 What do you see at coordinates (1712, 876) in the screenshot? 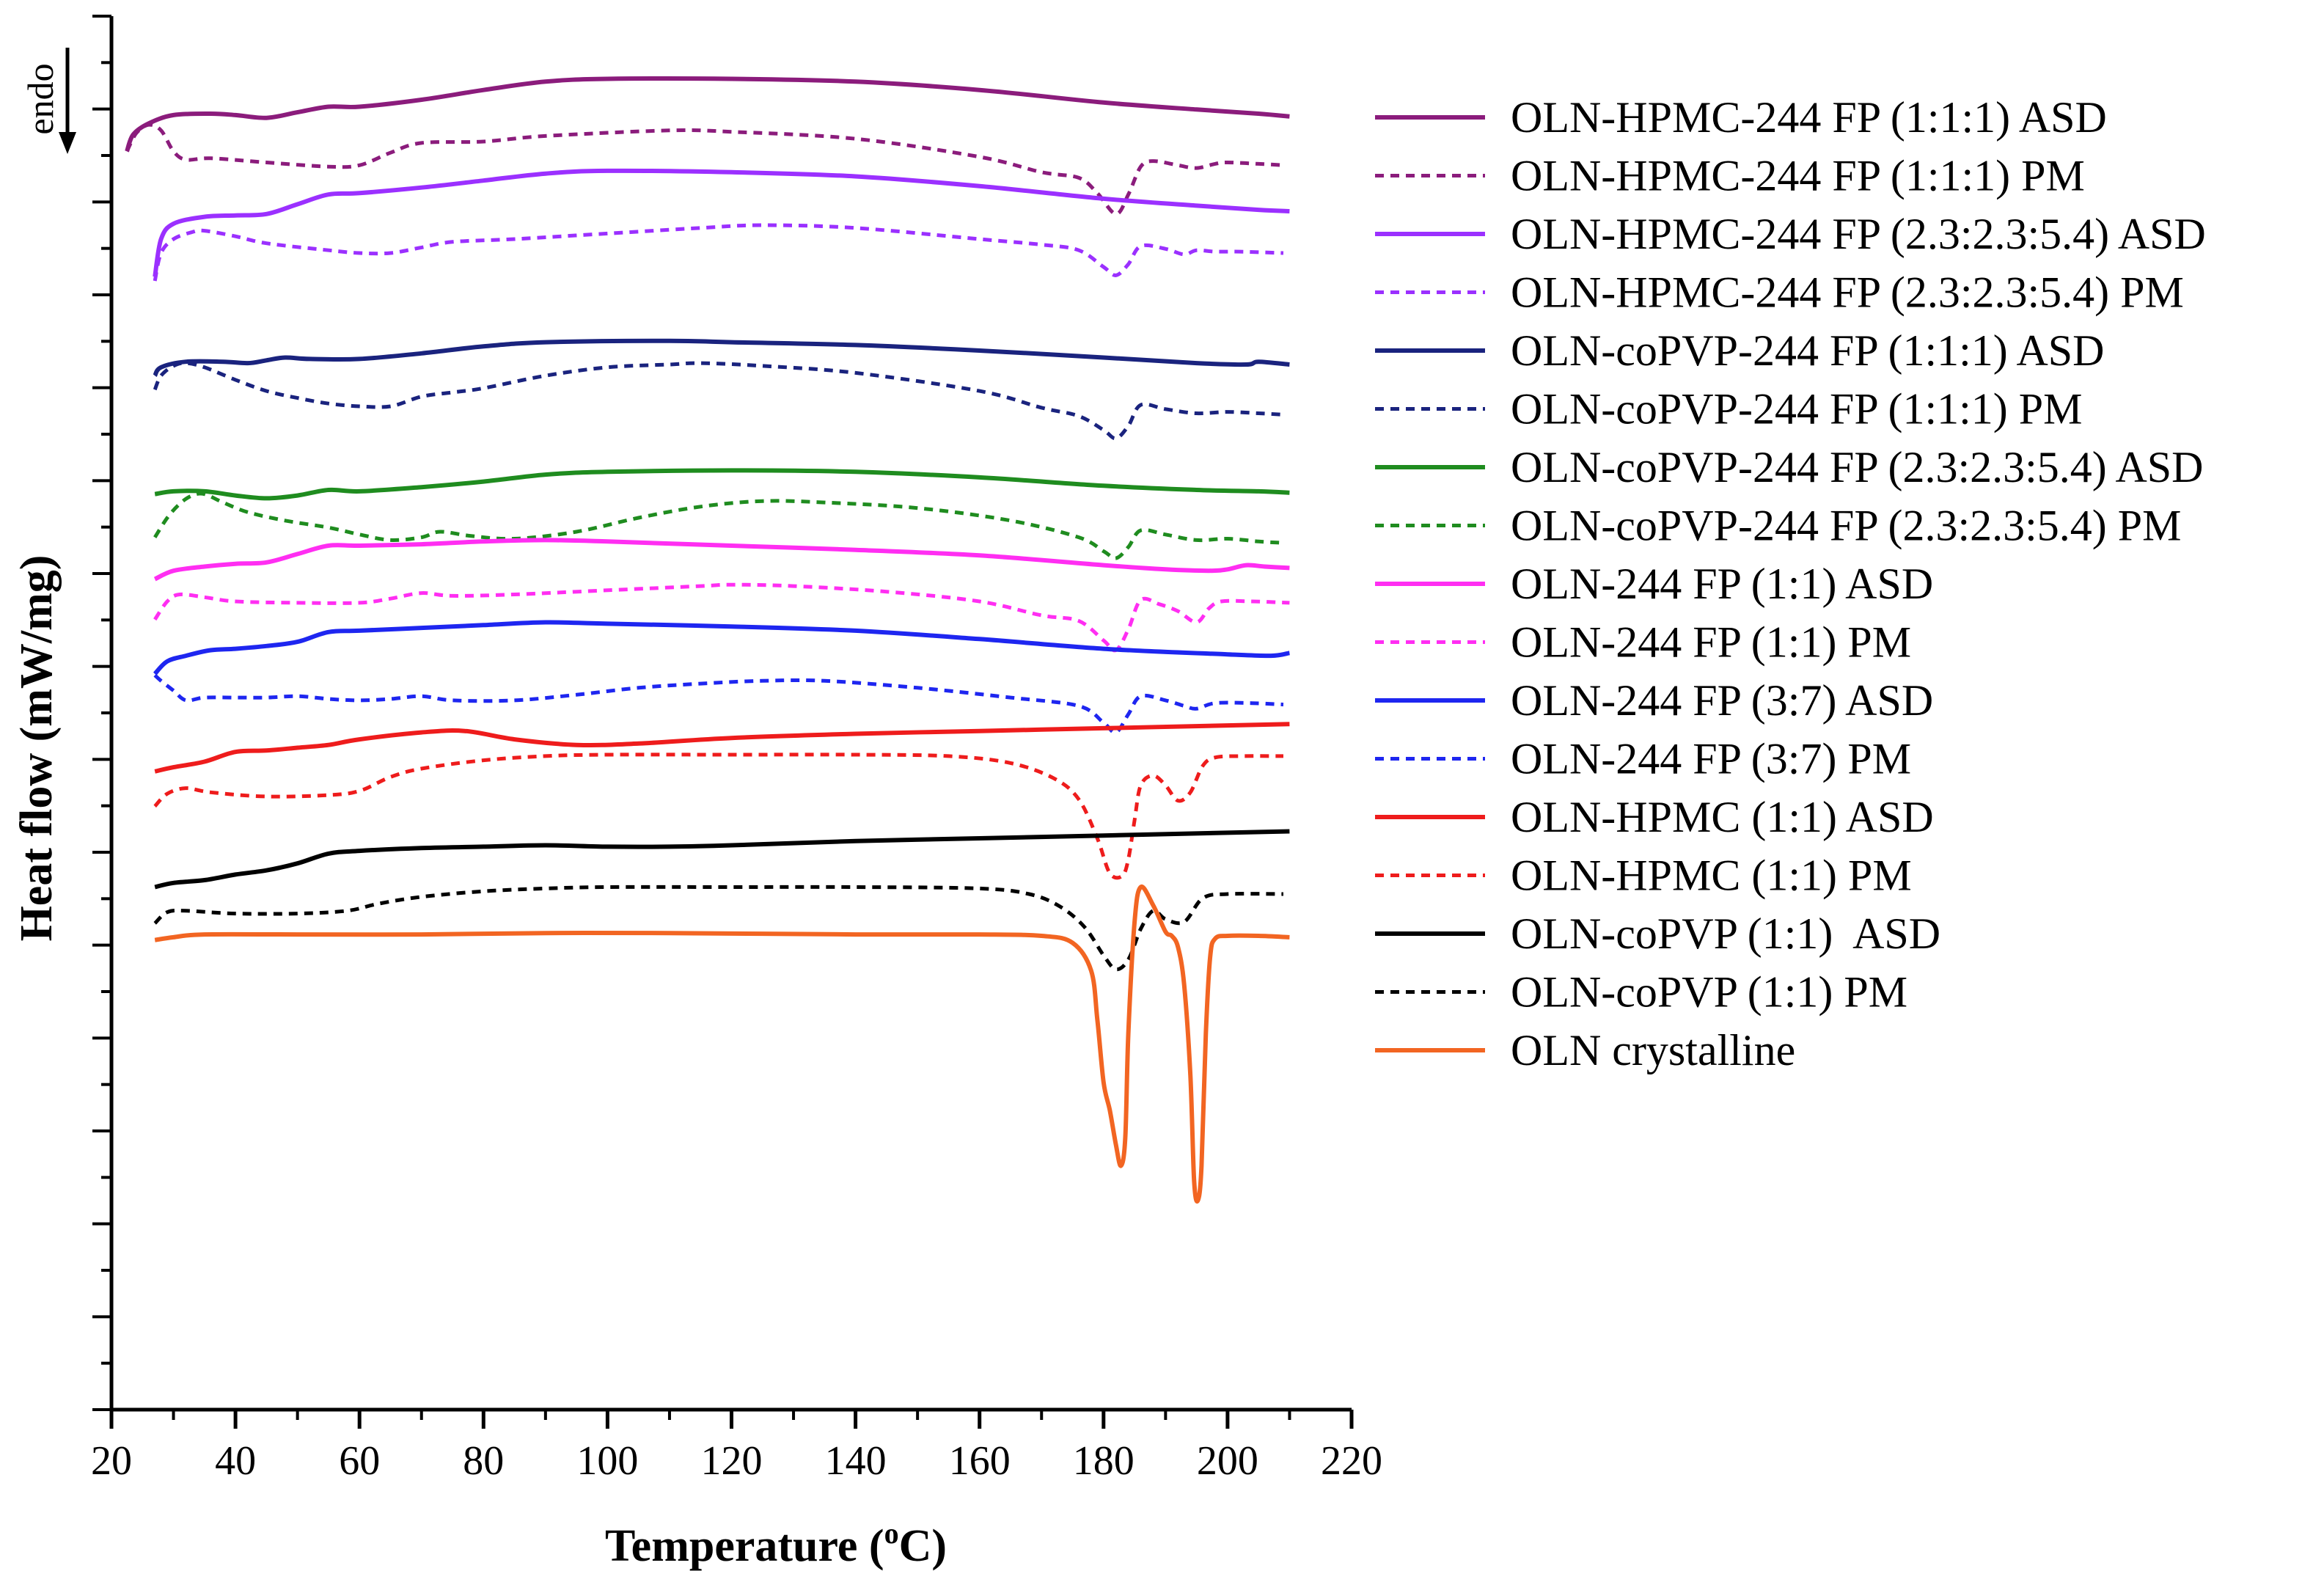
I see `legend-label: OLN-HPMC (1:1) PM` at bounding box center [1712, 876].